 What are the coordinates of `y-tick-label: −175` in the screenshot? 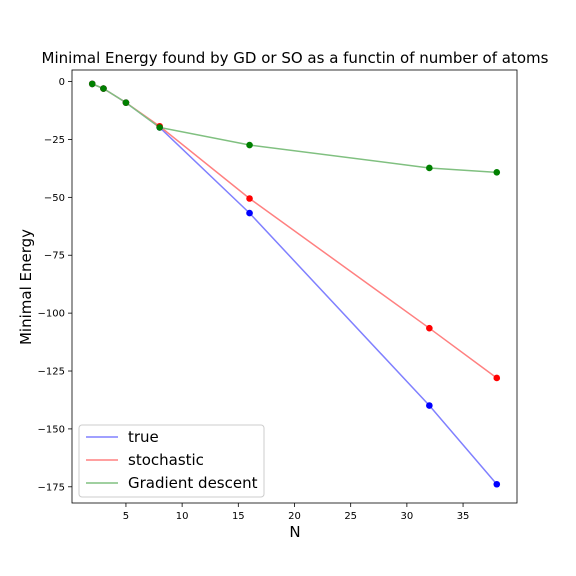 It's located at (51, 487).